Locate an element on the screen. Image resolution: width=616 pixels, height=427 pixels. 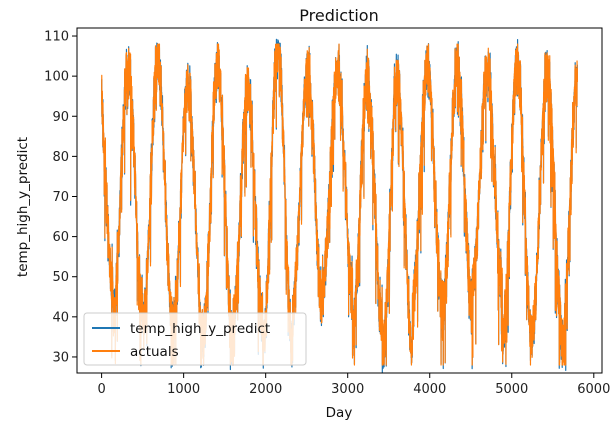
x-axis-title: Day is located at coordinates (339, 413).